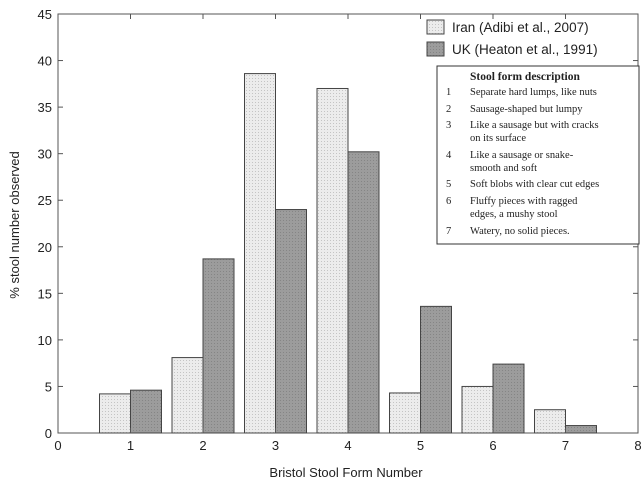 This screenshot has height=483, width=642. What do you see at coordinates (525, 49) in the screenshot?
I see `legend-label-uk: UK (Heaton et al., 1991)` at bounding box center [525, 49].